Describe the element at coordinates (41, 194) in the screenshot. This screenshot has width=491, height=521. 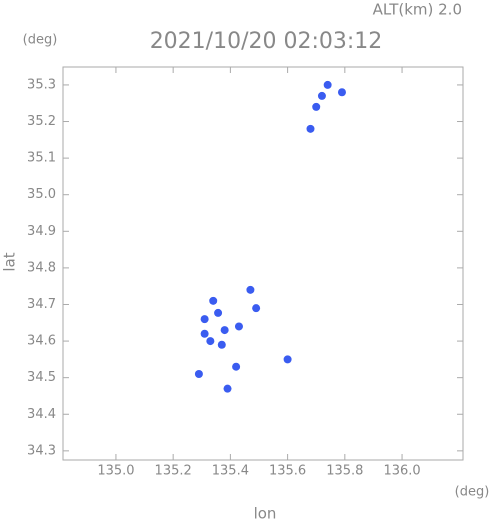
I see `y-tick-label: 35.0` at that location.